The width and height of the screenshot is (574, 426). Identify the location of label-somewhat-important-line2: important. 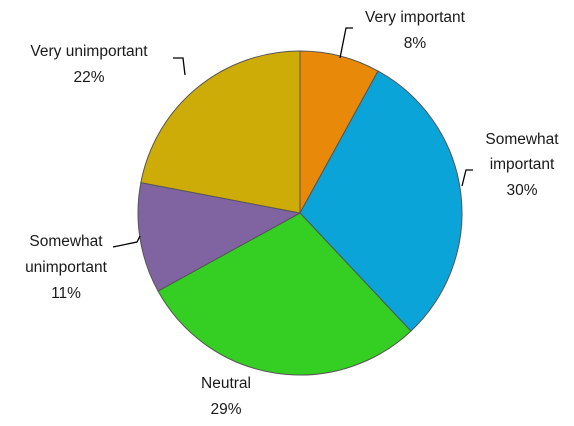
(522, 164).